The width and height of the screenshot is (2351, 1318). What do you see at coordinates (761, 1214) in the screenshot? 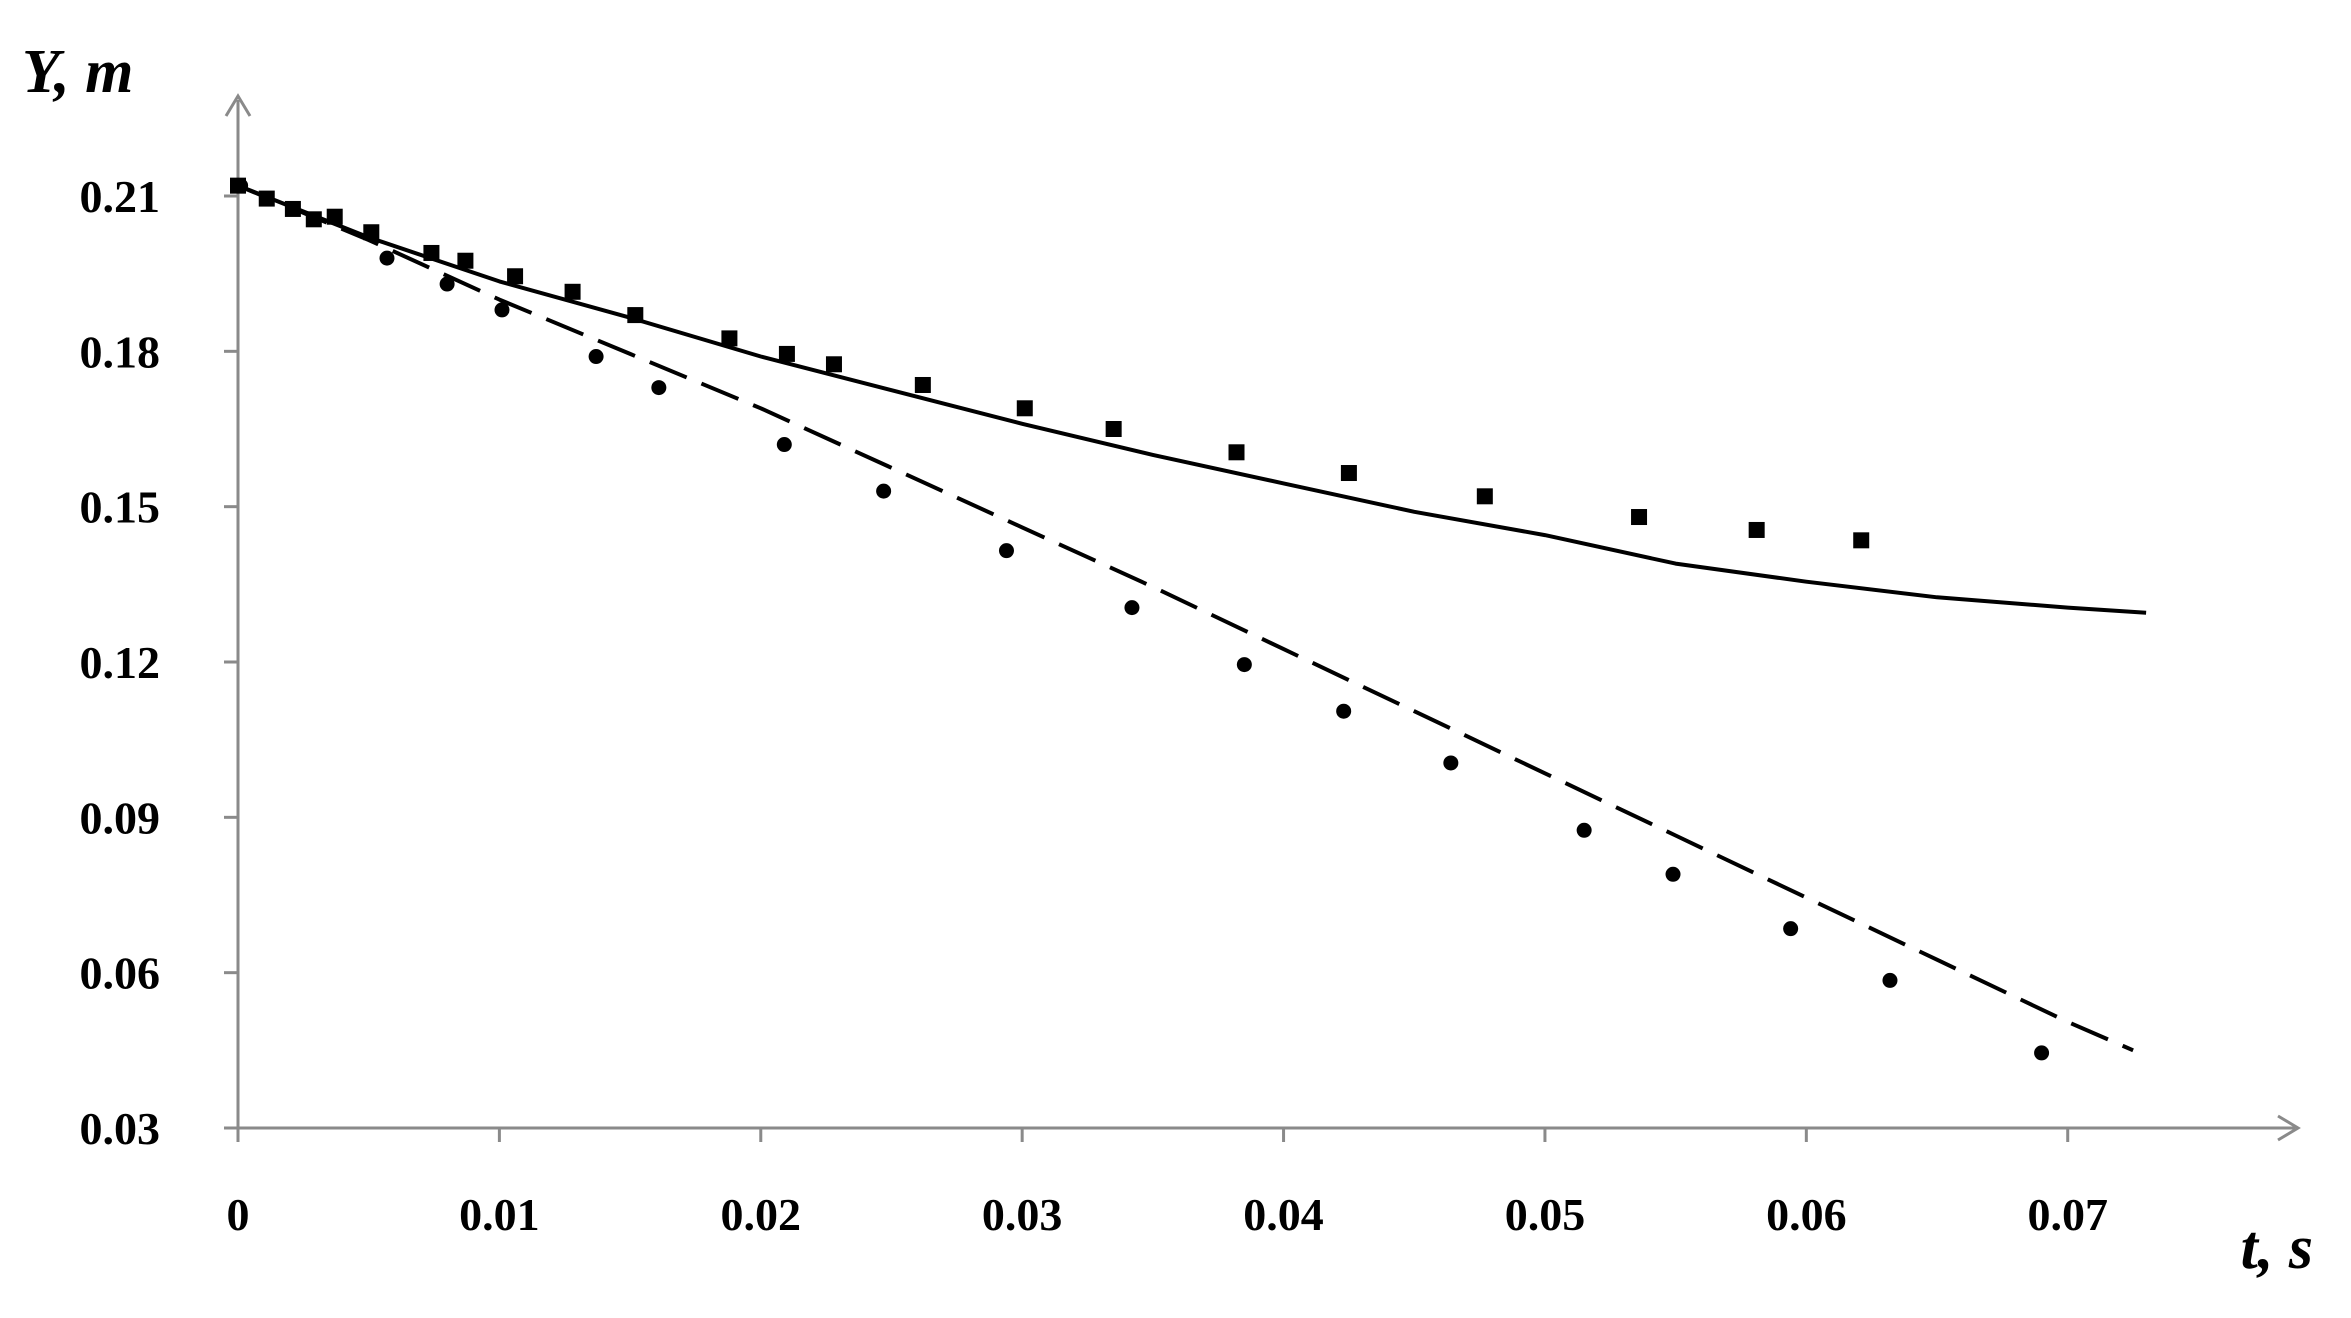
I see `x-tick-label: 0.02` at bounding box center [761, 1214].